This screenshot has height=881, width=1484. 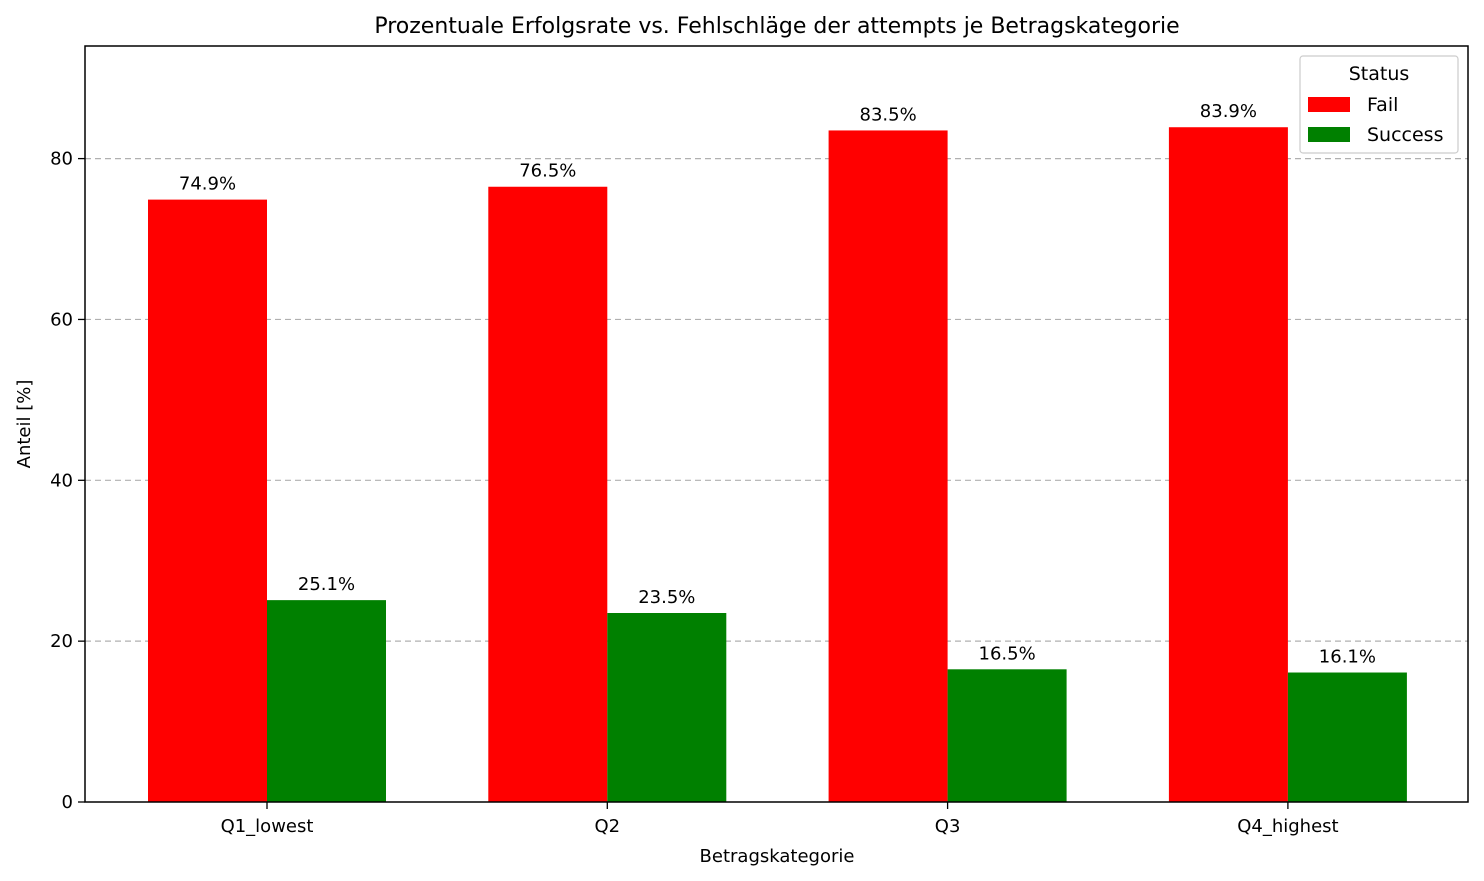 What do you see at coordinates (607, 826) in the screenshot?
I see `x-tick-label: Q2` at bounding box center [607, 826].